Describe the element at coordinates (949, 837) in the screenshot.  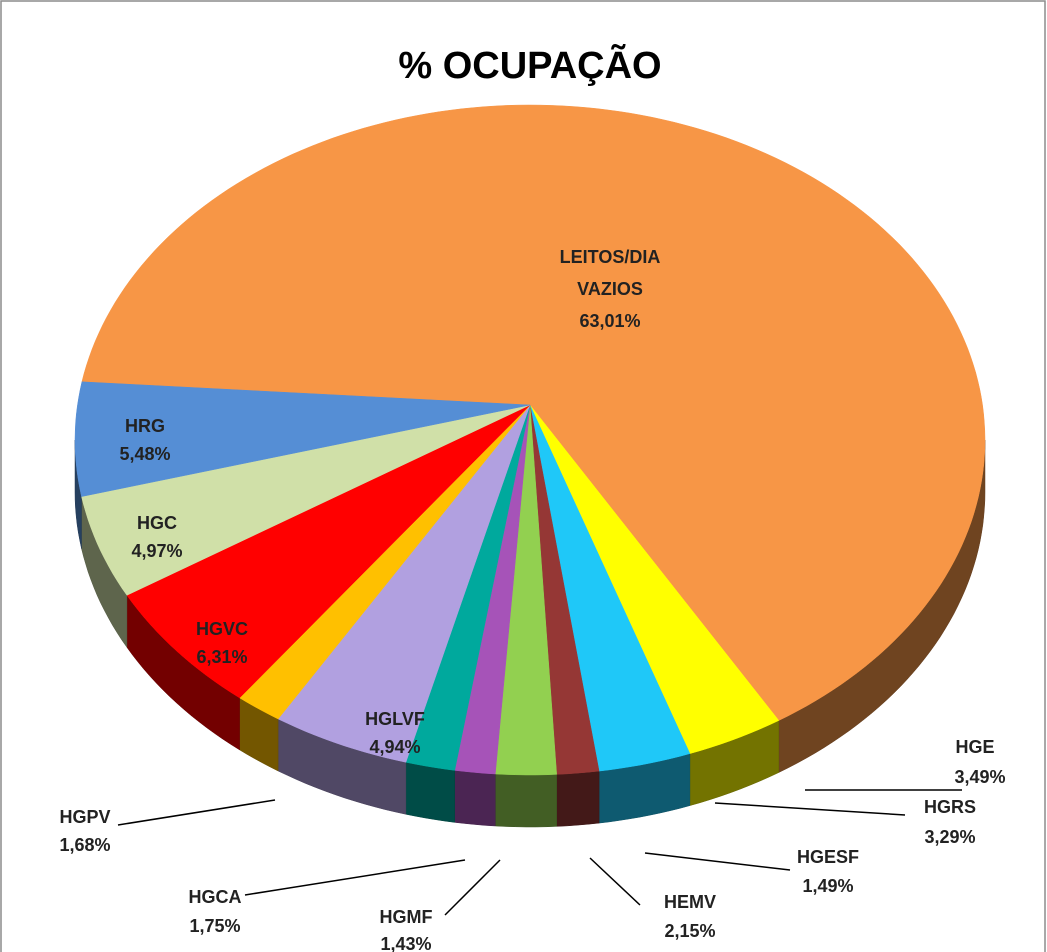
I see `value-label: 3,29%` at that location.